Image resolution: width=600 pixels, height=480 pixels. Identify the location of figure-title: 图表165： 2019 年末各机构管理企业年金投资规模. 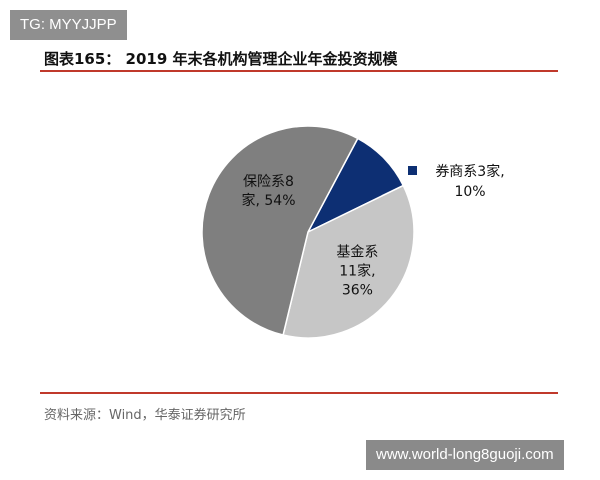
(221, 59).